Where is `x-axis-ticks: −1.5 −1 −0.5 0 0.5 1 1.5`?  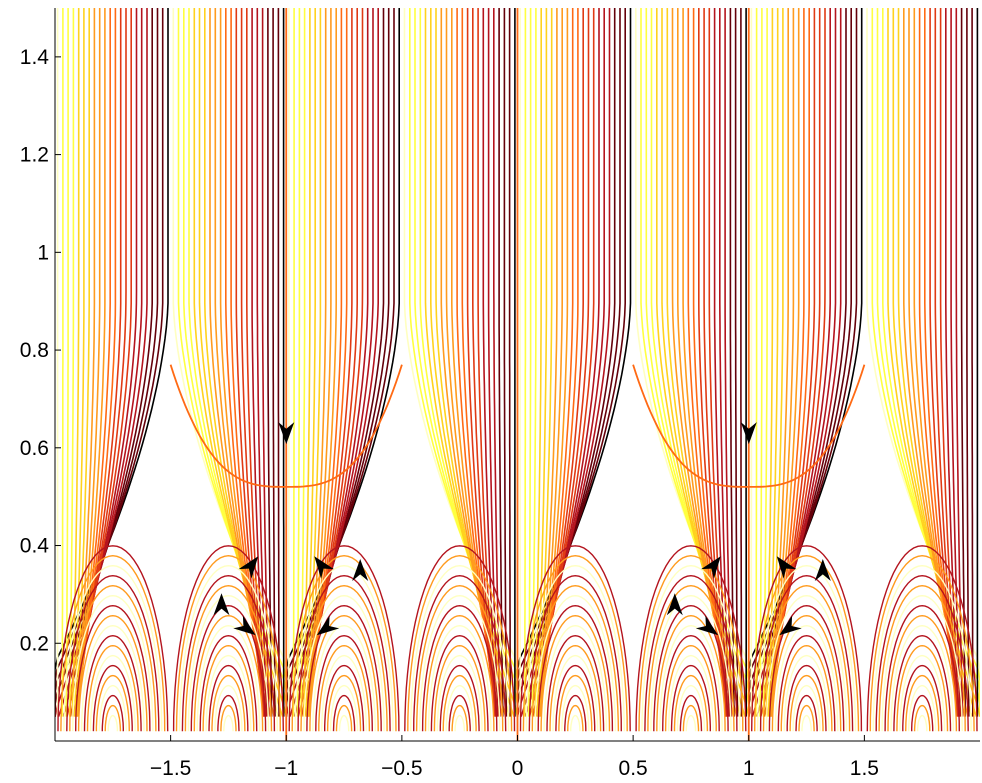
x-axis-ticks: −1.5 −1 −0.5 0 0.5 1 1.5 is located at coordinates (514, 757).